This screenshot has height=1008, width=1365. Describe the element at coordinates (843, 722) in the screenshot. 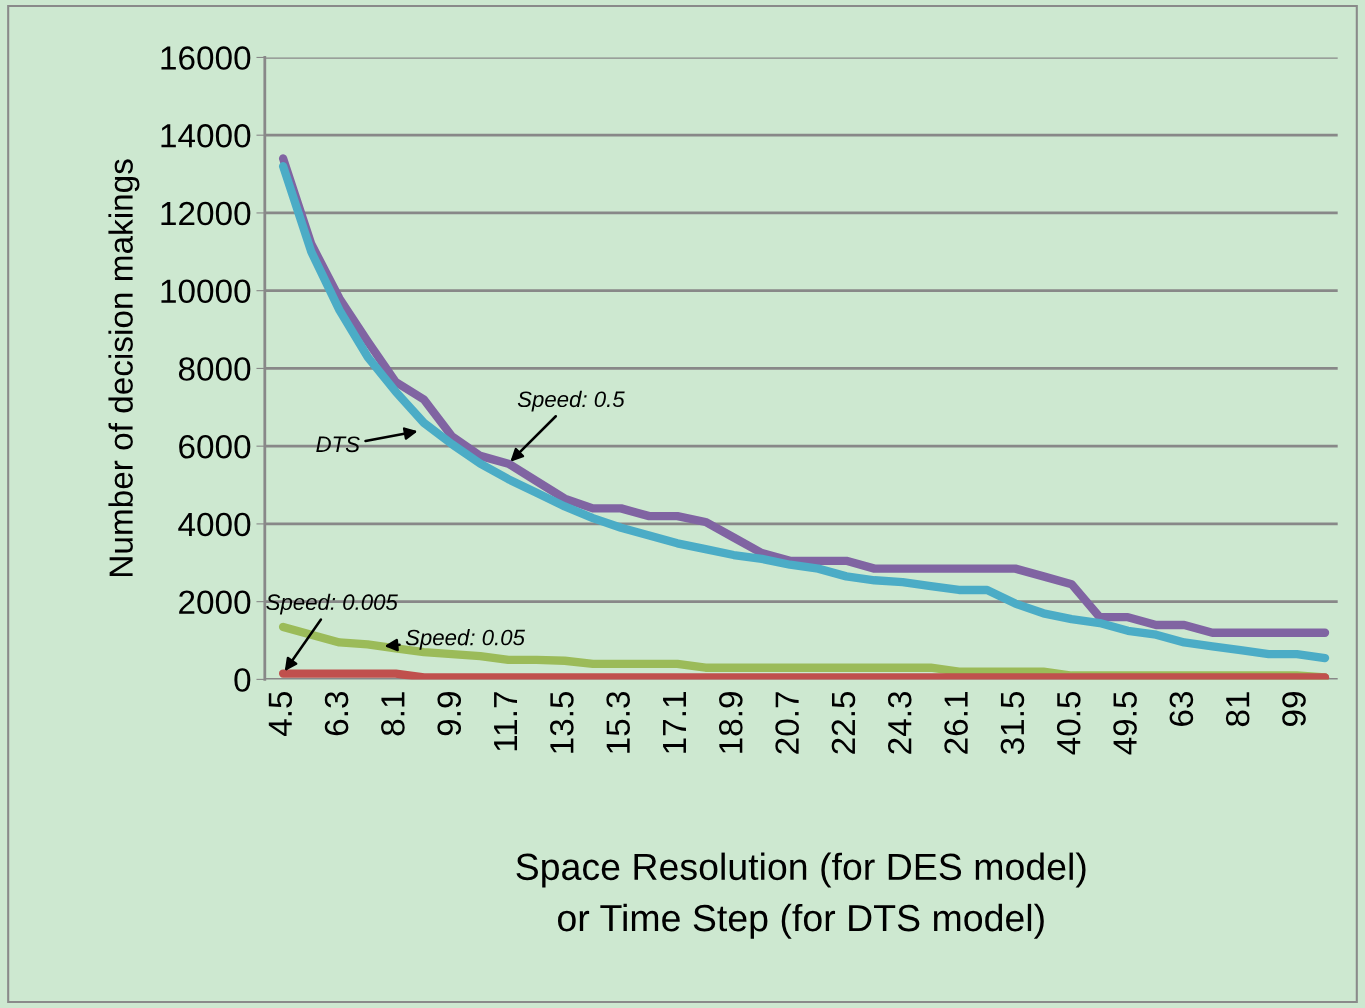

I see `x-tick-label: 22.5` at that location.